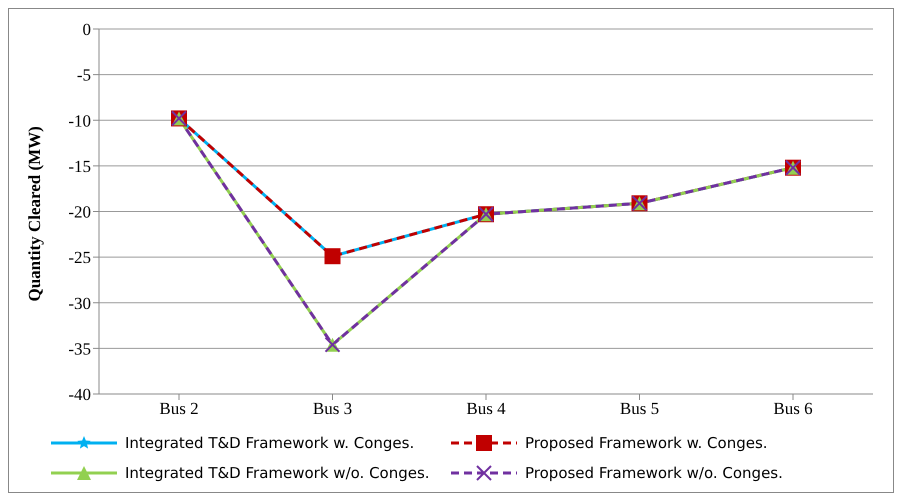 The width and height of the screenshot is (902, 501). I want to click on y-axis-title: Quantity Cleared (MW), so click(34, 214).